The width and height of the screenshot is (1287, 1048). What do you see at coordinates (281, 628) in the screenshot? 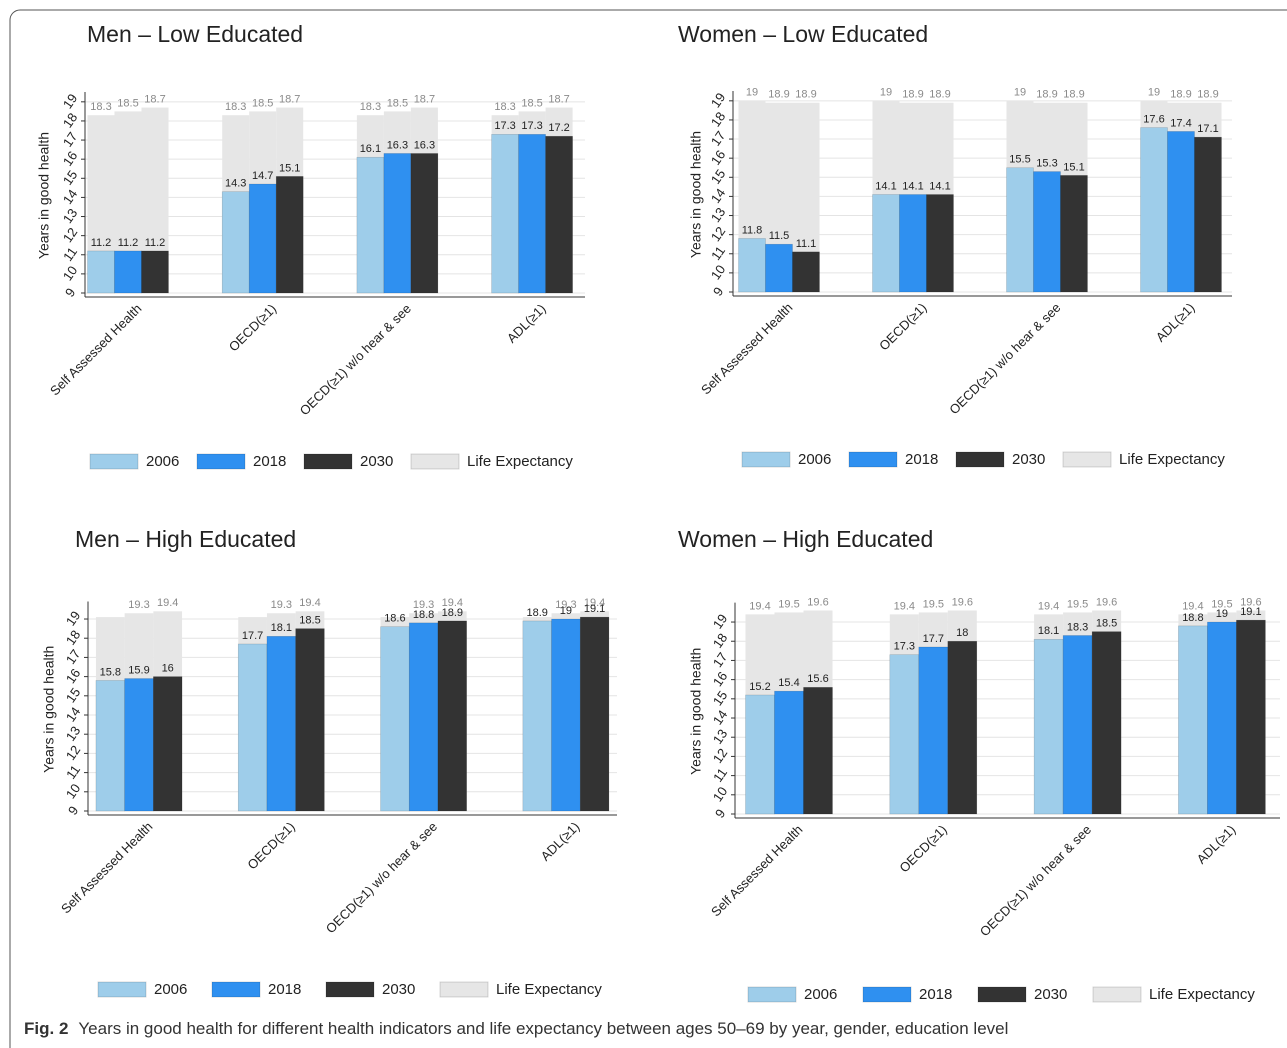
I see `value-label: 18.1` at bounding box center [281, 628].